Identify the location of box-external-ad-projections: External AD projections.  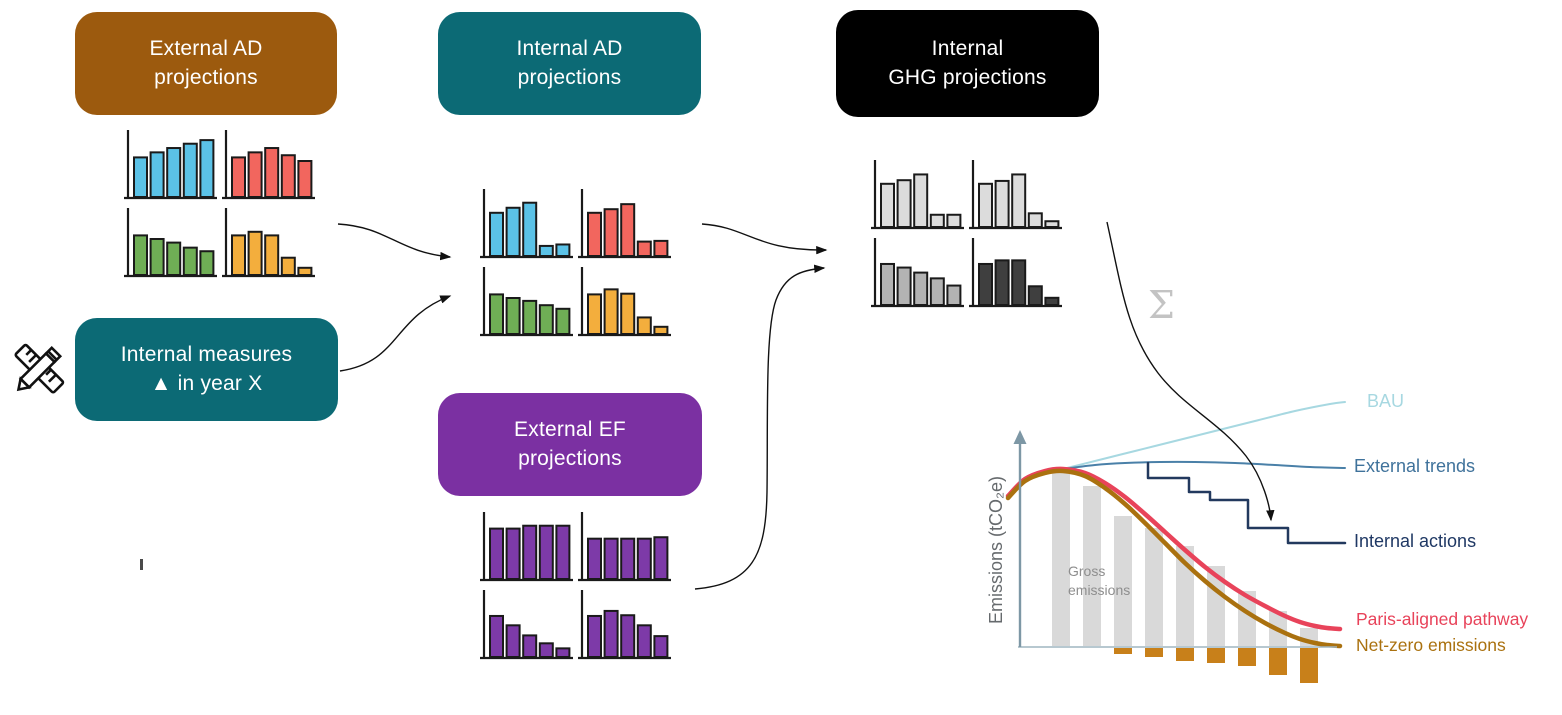
(206, 63).